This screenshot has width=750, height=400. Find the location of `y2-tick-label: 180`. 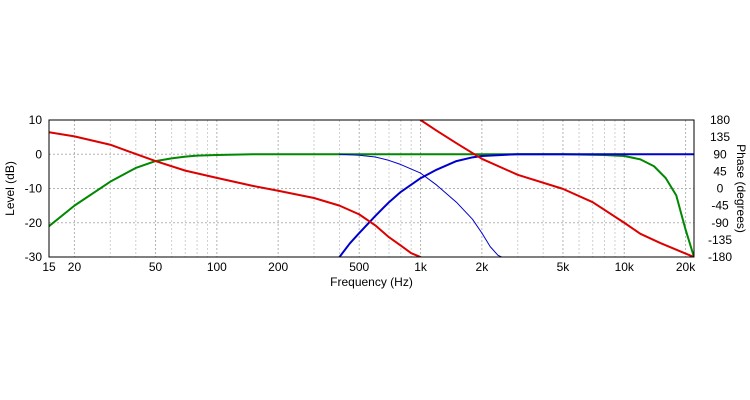

y2-tick-label: 180 is located at coordinates (720, 120).